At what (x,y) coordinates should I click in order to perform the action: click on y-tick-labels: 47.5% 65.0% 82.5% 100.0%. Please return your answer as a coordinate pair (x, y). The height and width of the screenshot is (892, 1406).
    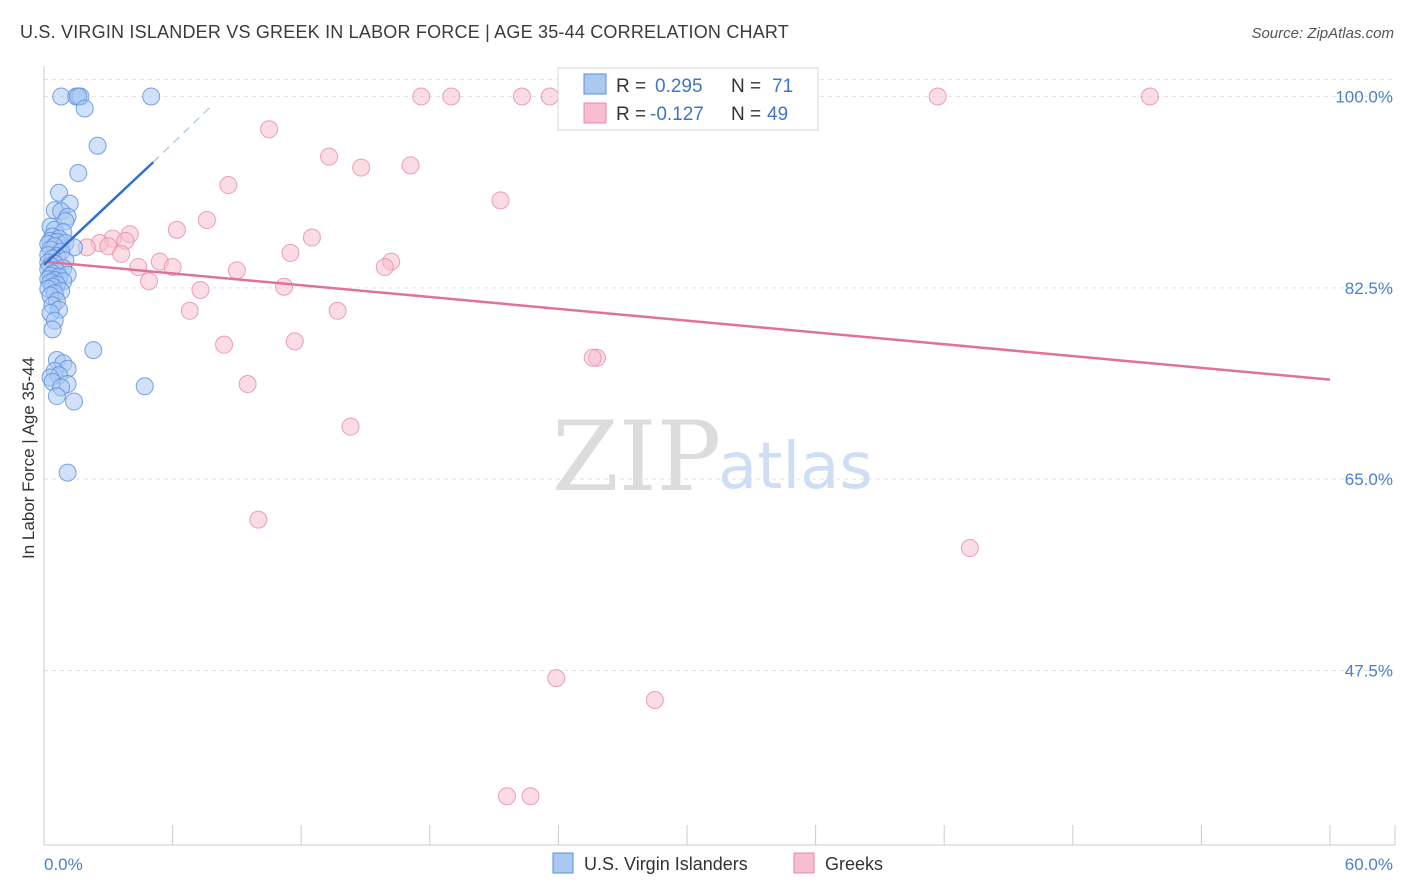
    Looking at the image, I should click on (1364, 384).